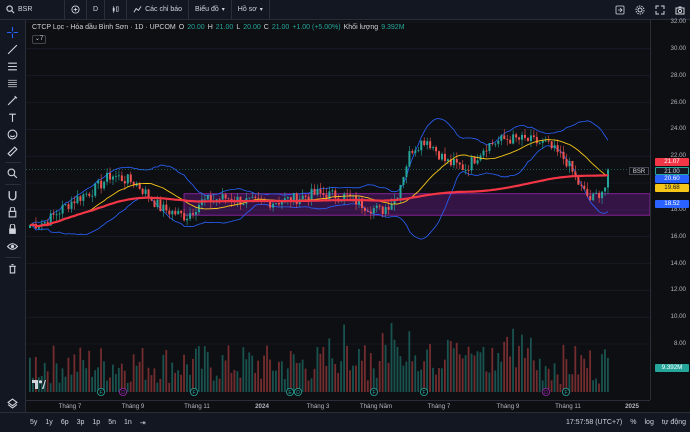  What do you see at coordinates (13, 246) in the screenshot?
I see `visibility-tool` at bounding box center [13, 246].